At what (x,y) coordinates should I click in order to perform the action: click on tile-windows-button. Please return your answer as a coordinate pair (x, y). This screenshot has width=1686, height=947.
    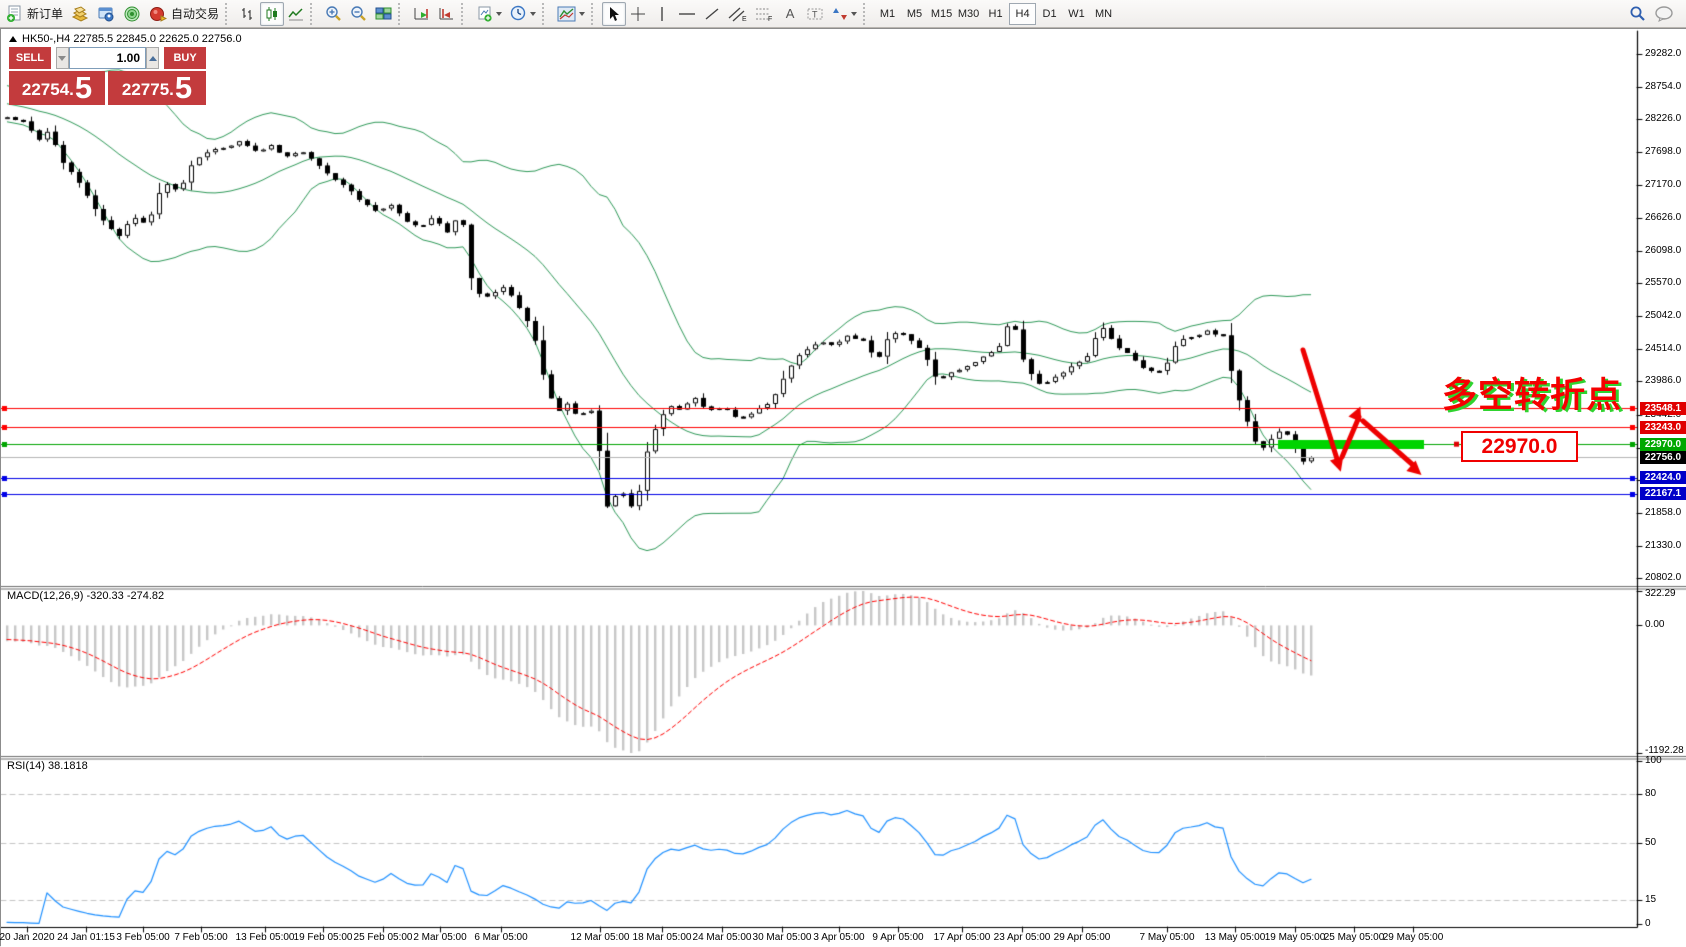
    Looking at the image, I should click on (383, 14).